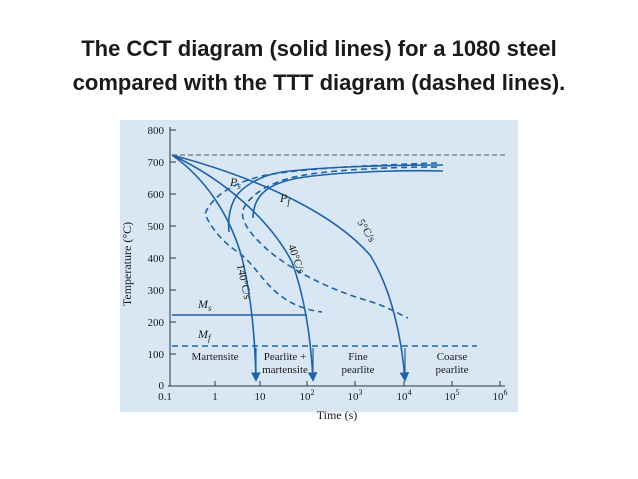 The image size is (638, 479). I want to click on ttt-finish-curve, so click(339, 242).